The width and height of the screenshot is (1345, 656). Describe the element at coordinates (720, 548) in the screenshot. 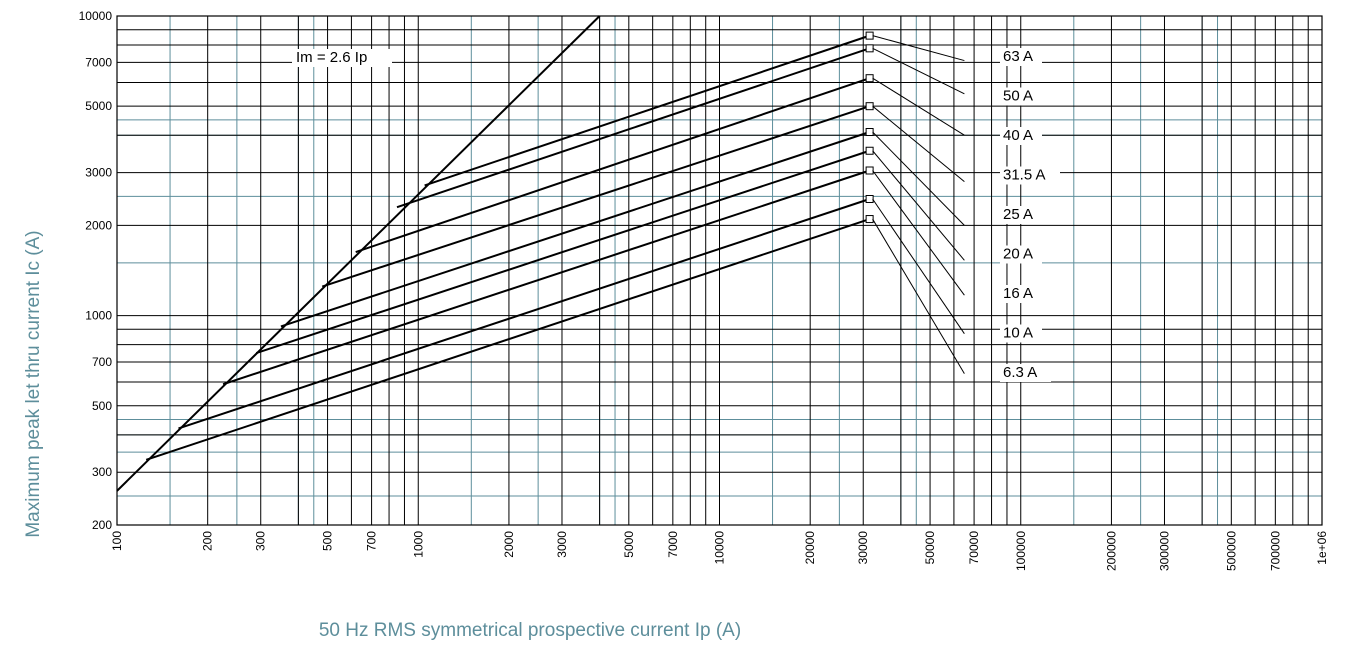

I see `x-tick-label: 10000` at that location.